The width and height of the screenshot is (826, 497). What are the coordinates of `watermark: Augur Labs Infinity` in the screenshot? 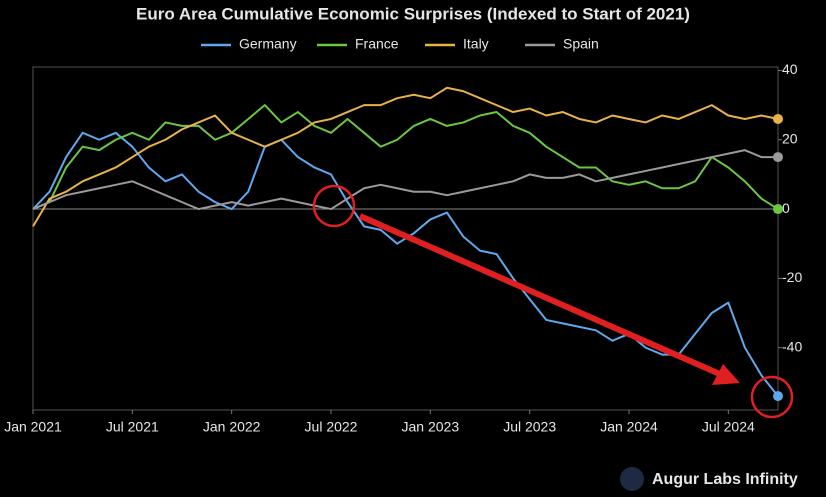 It's located at (725, 479).